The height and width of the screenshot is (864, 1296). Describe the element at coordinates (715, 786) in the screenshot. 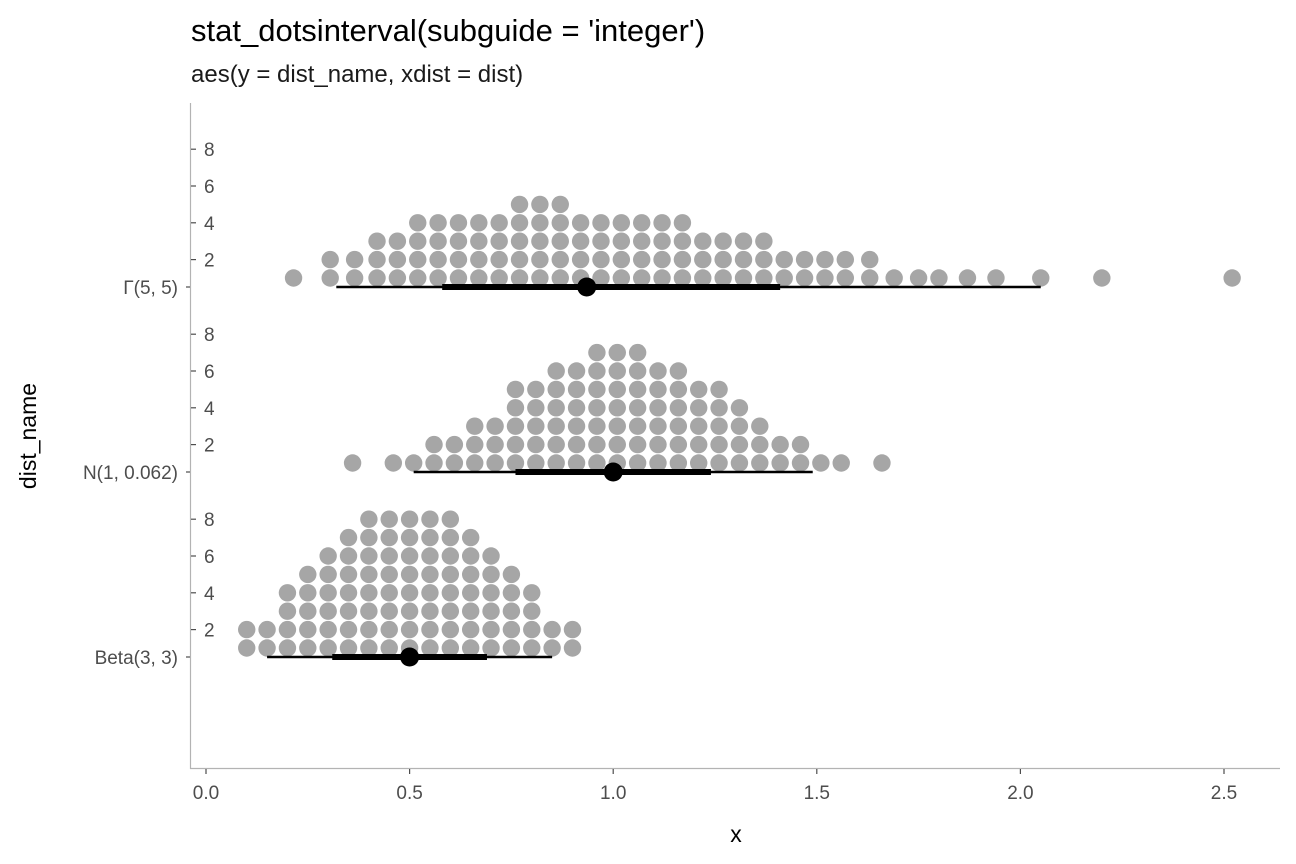

I see `x-axis: 0.0 0.5 1.0 1.5 2.0 2.5` at that location.